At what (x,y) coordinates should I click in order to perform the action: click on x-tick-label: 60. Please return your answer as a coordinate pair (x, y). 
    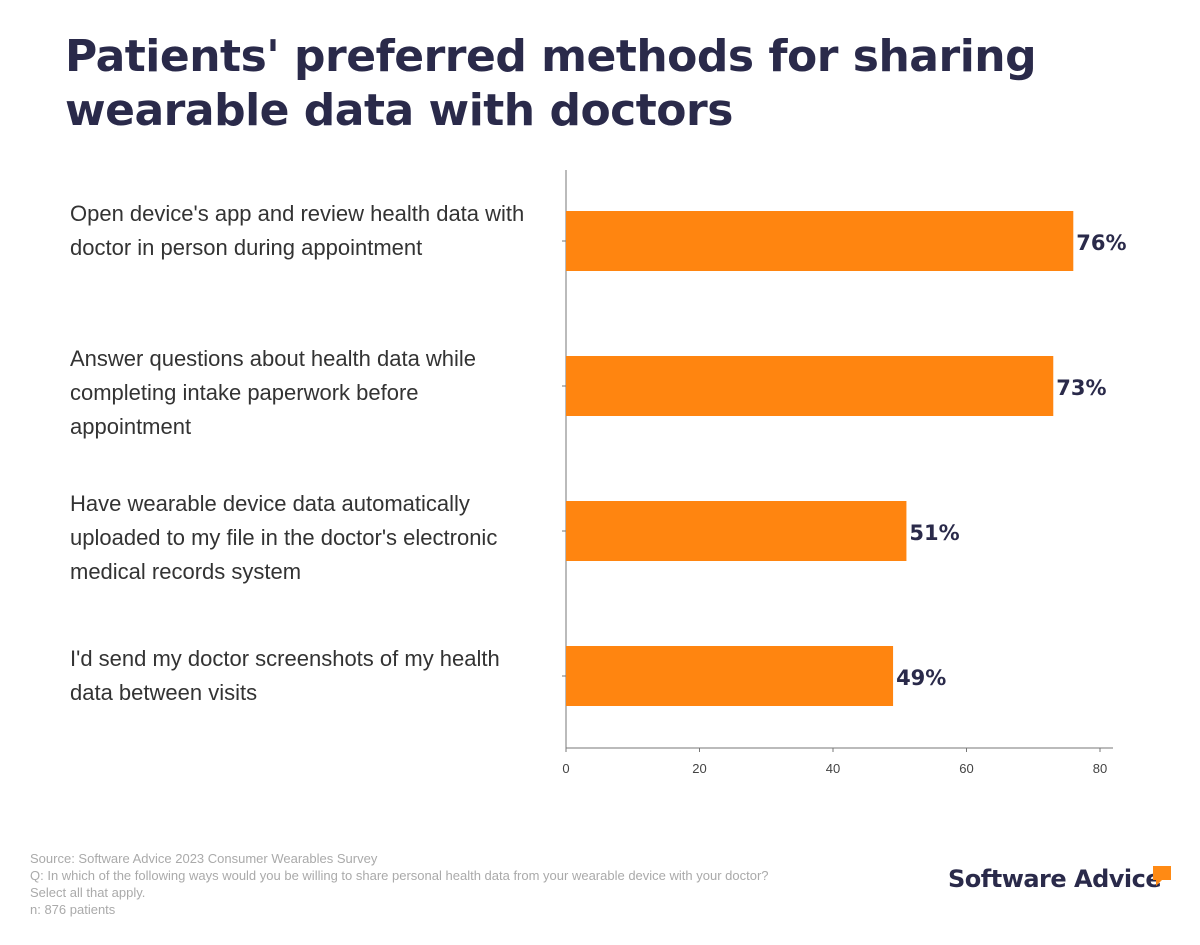
    Looking at the image, I should click on (966, 768).